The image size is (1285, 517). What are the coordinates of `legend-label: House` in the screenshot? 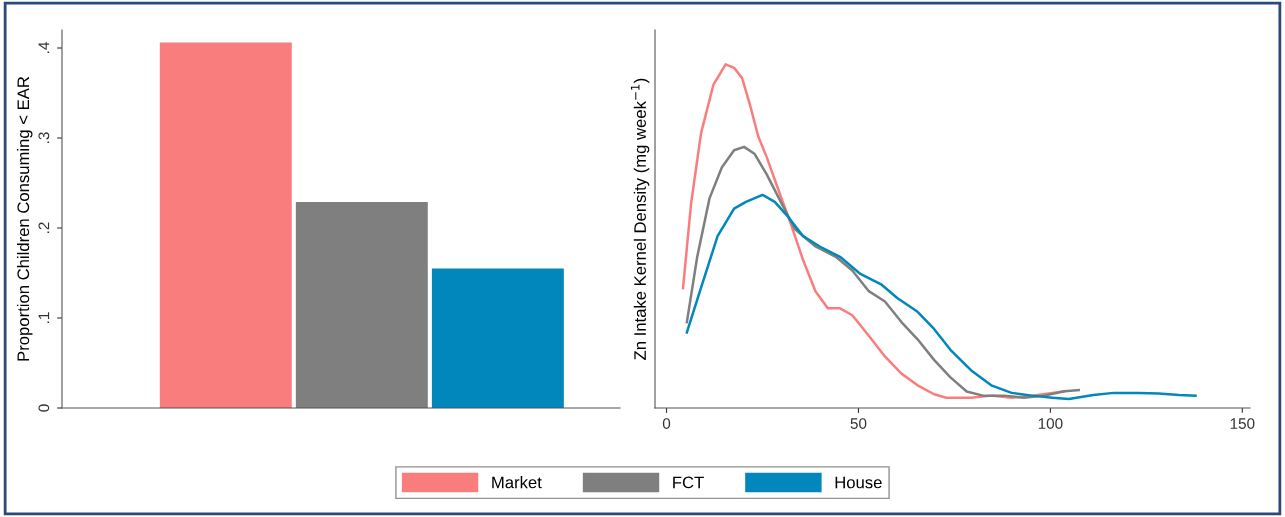 It's located at (858, 482).